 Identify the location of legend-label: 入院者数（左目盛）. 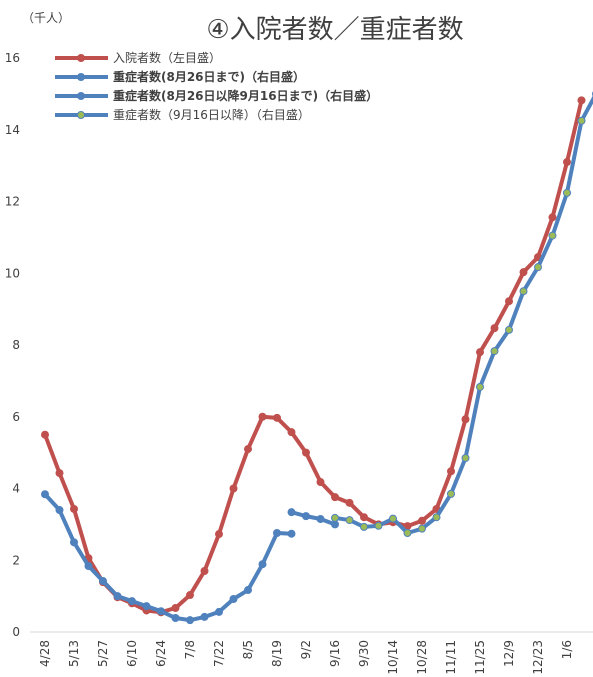
(167, 57).